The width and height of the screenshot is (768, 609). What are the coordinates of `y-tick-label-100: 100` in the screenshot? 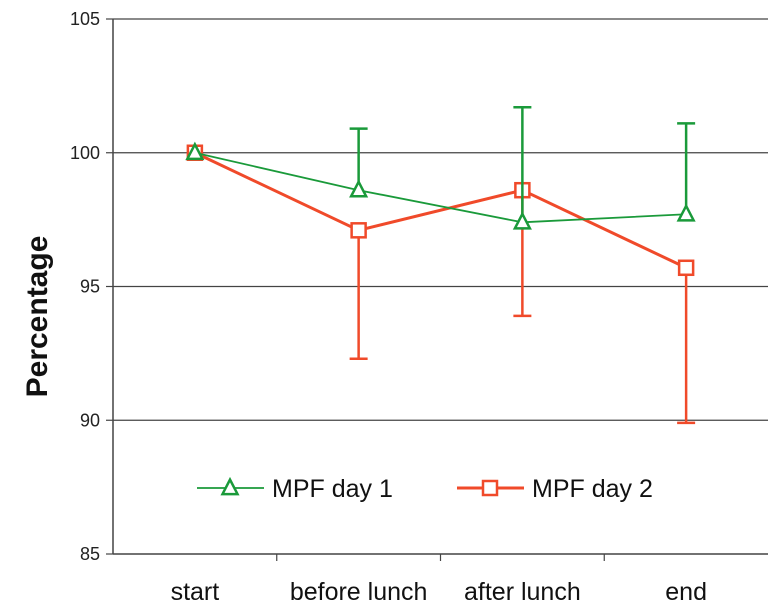 It's located at (85, 153).